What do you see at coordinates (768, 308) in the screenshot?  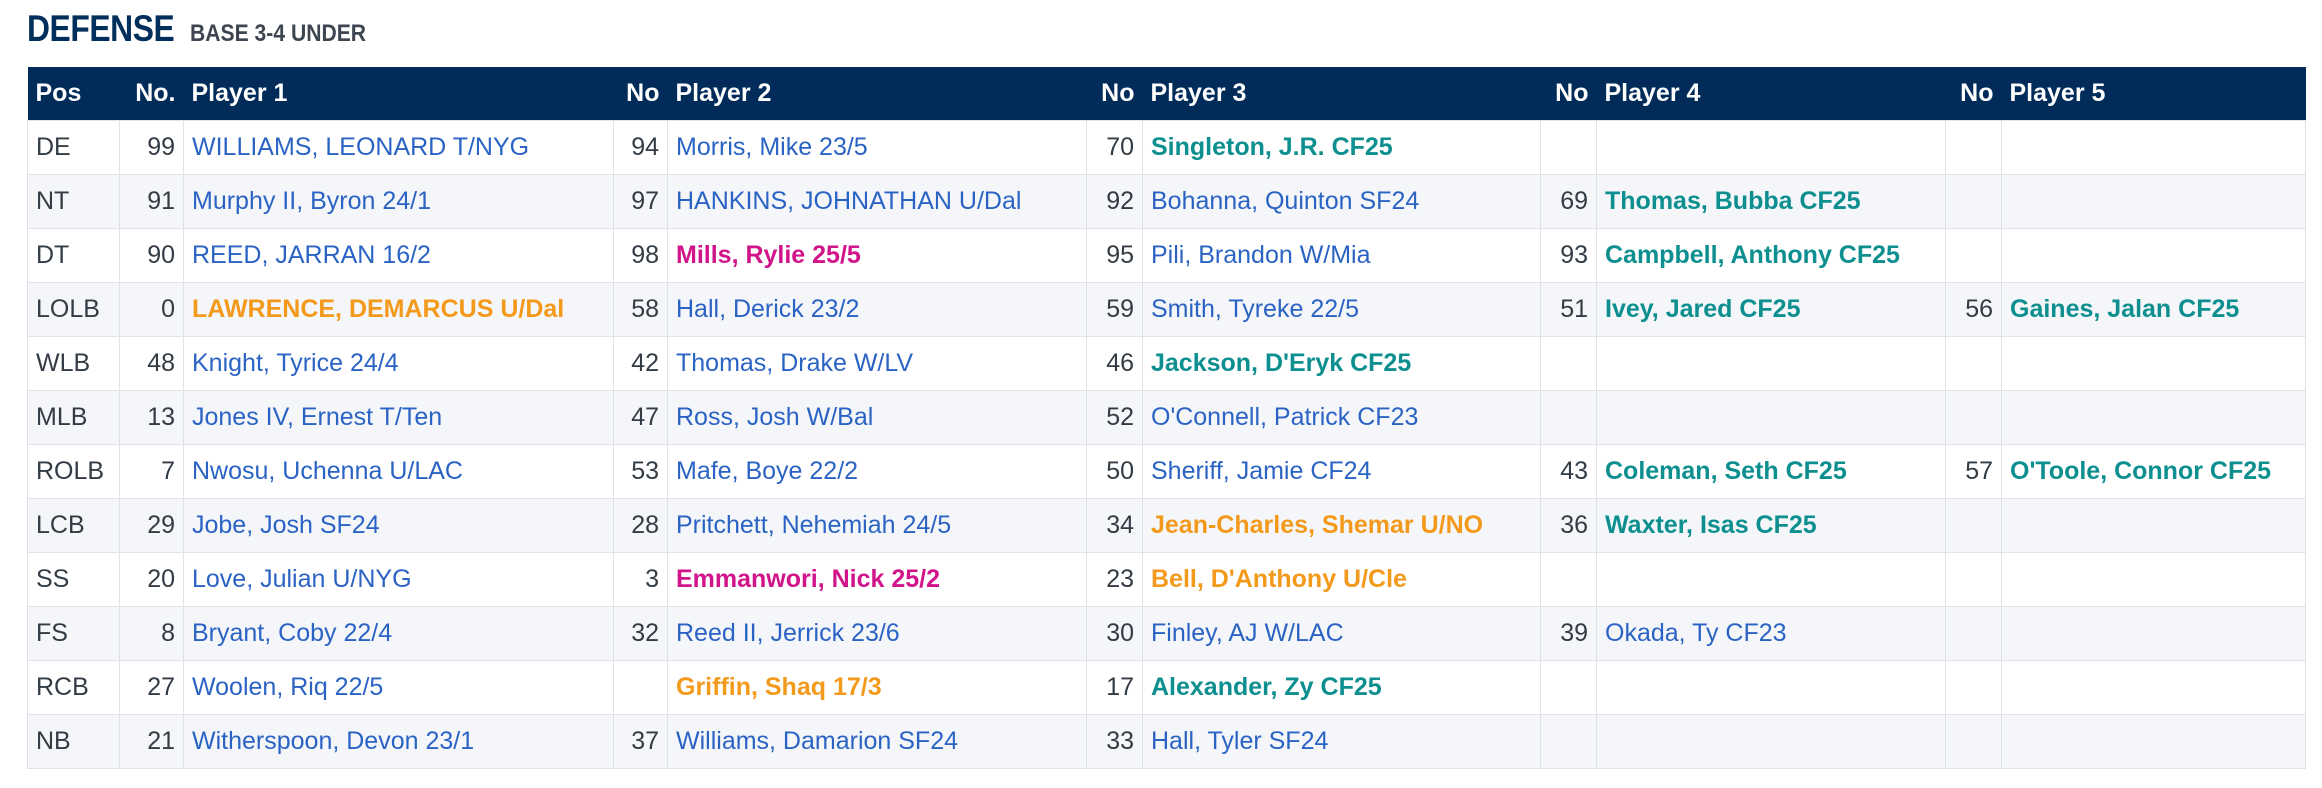 I see `player-link: Hall, Derick 23/2` at bounding box center [768, 308].